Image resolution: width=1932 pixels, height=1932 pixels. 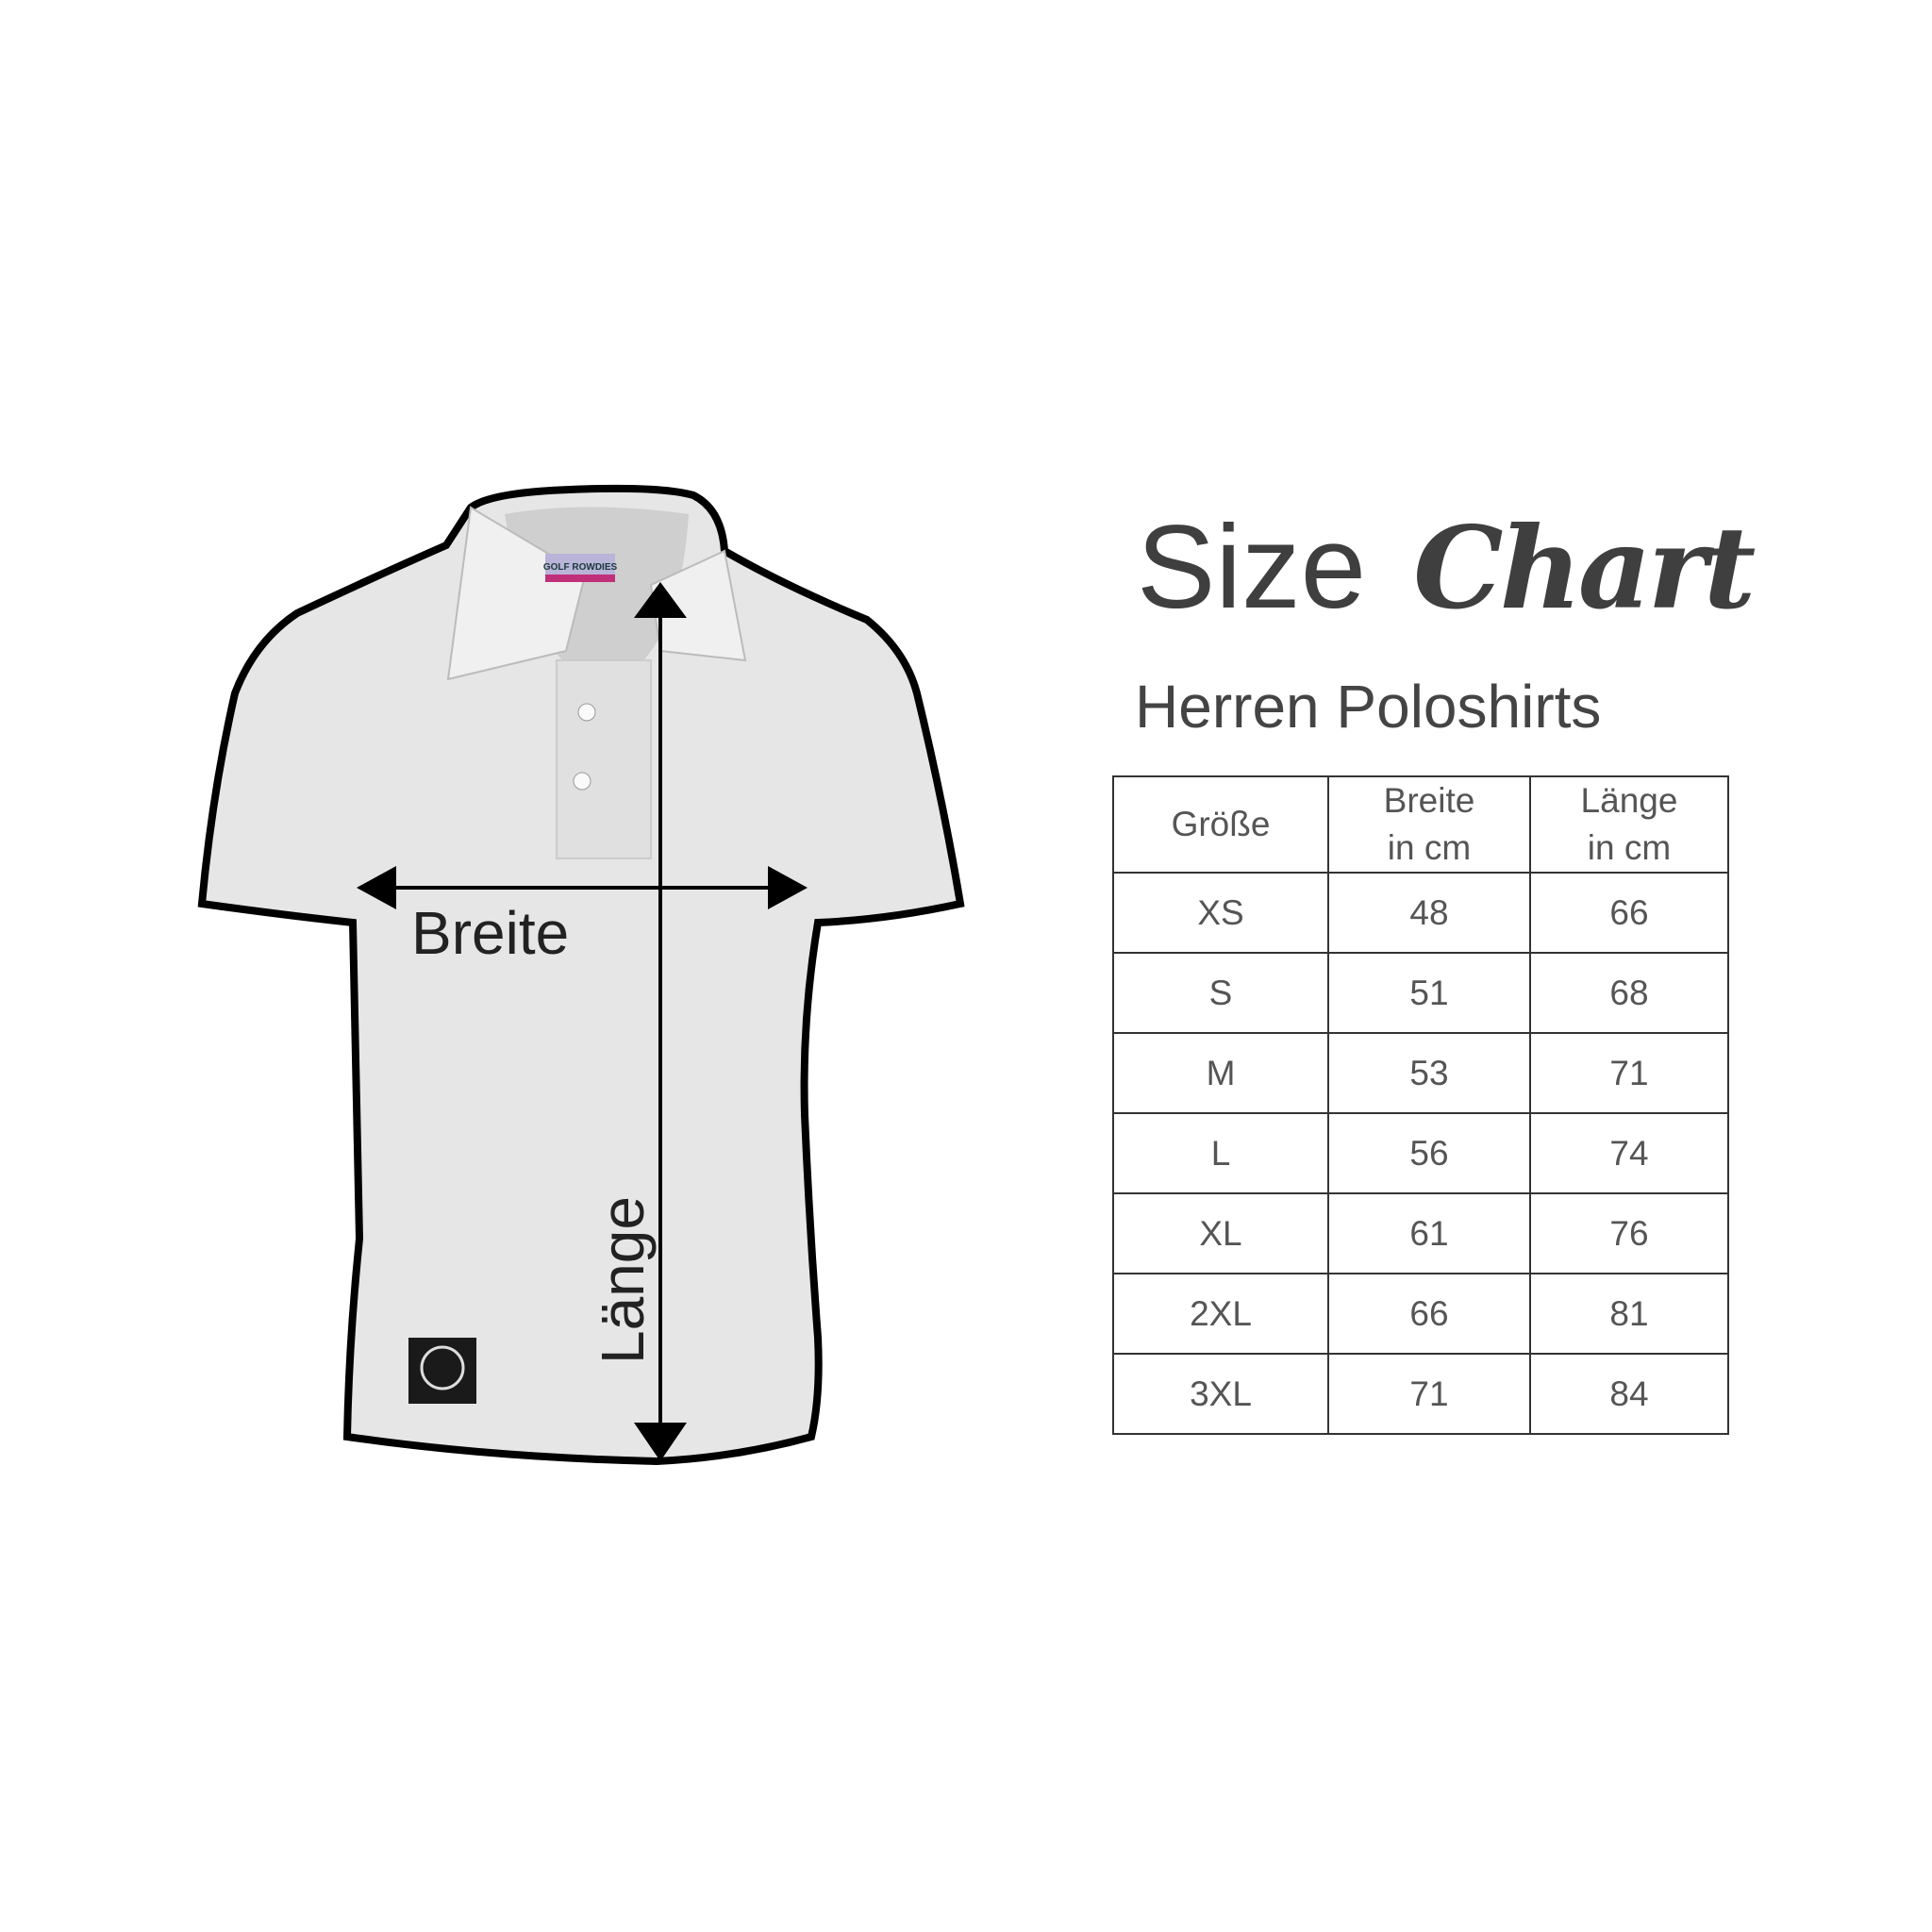 I want to click on neck-label-stripe, so click(x=580, y=578).